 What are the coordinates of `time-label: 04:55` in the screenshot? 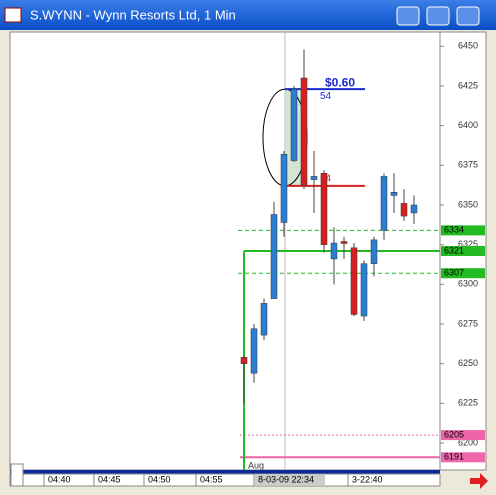 It's located at (211, 479).